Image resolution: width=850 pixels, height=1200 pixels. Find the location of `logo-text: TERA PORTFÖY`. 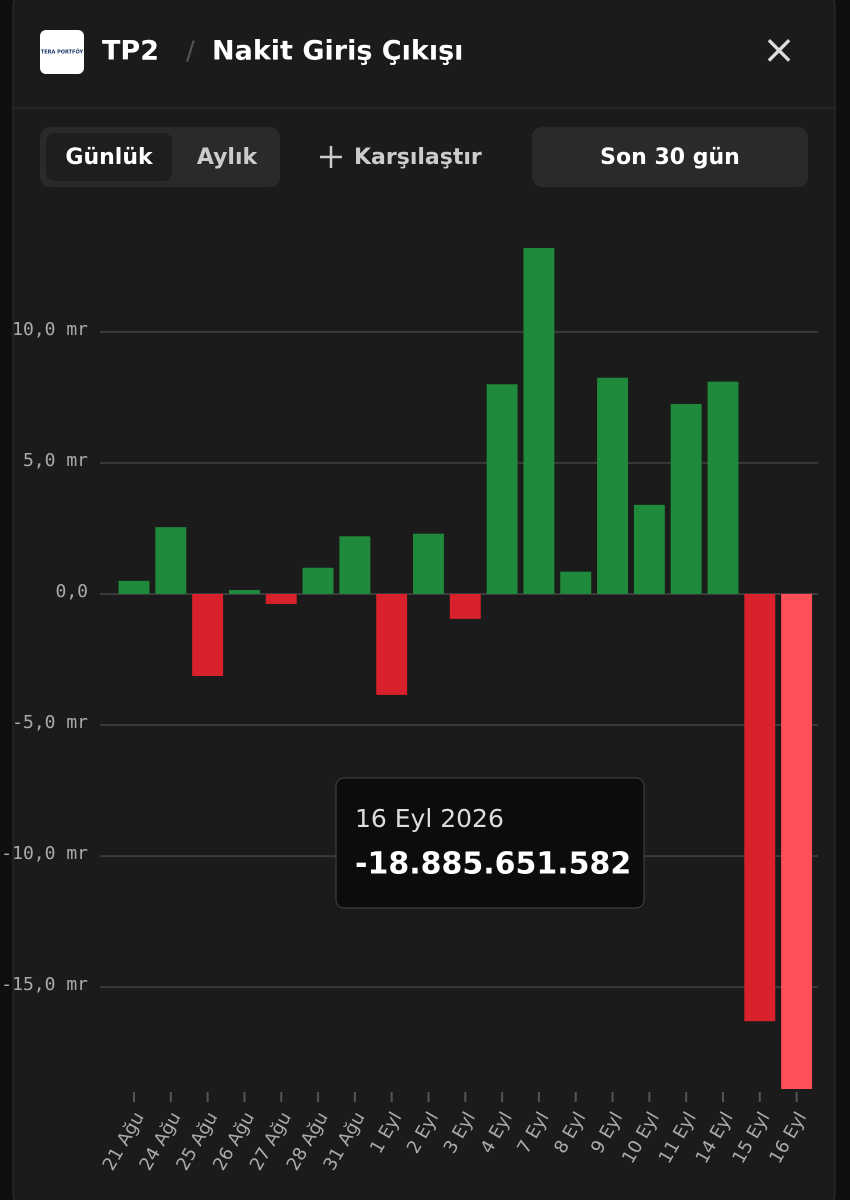

logo-text: TERA PORTFÖY is located at coordinates (62, 52).